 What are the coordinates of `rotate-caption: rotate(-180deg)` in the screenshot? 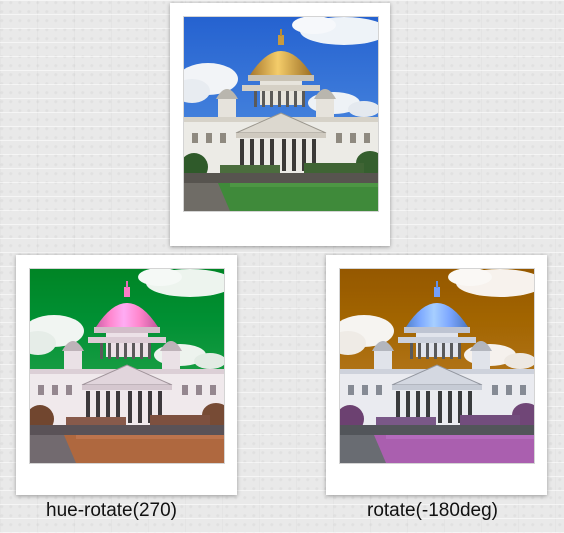 It's located at (432, 510).